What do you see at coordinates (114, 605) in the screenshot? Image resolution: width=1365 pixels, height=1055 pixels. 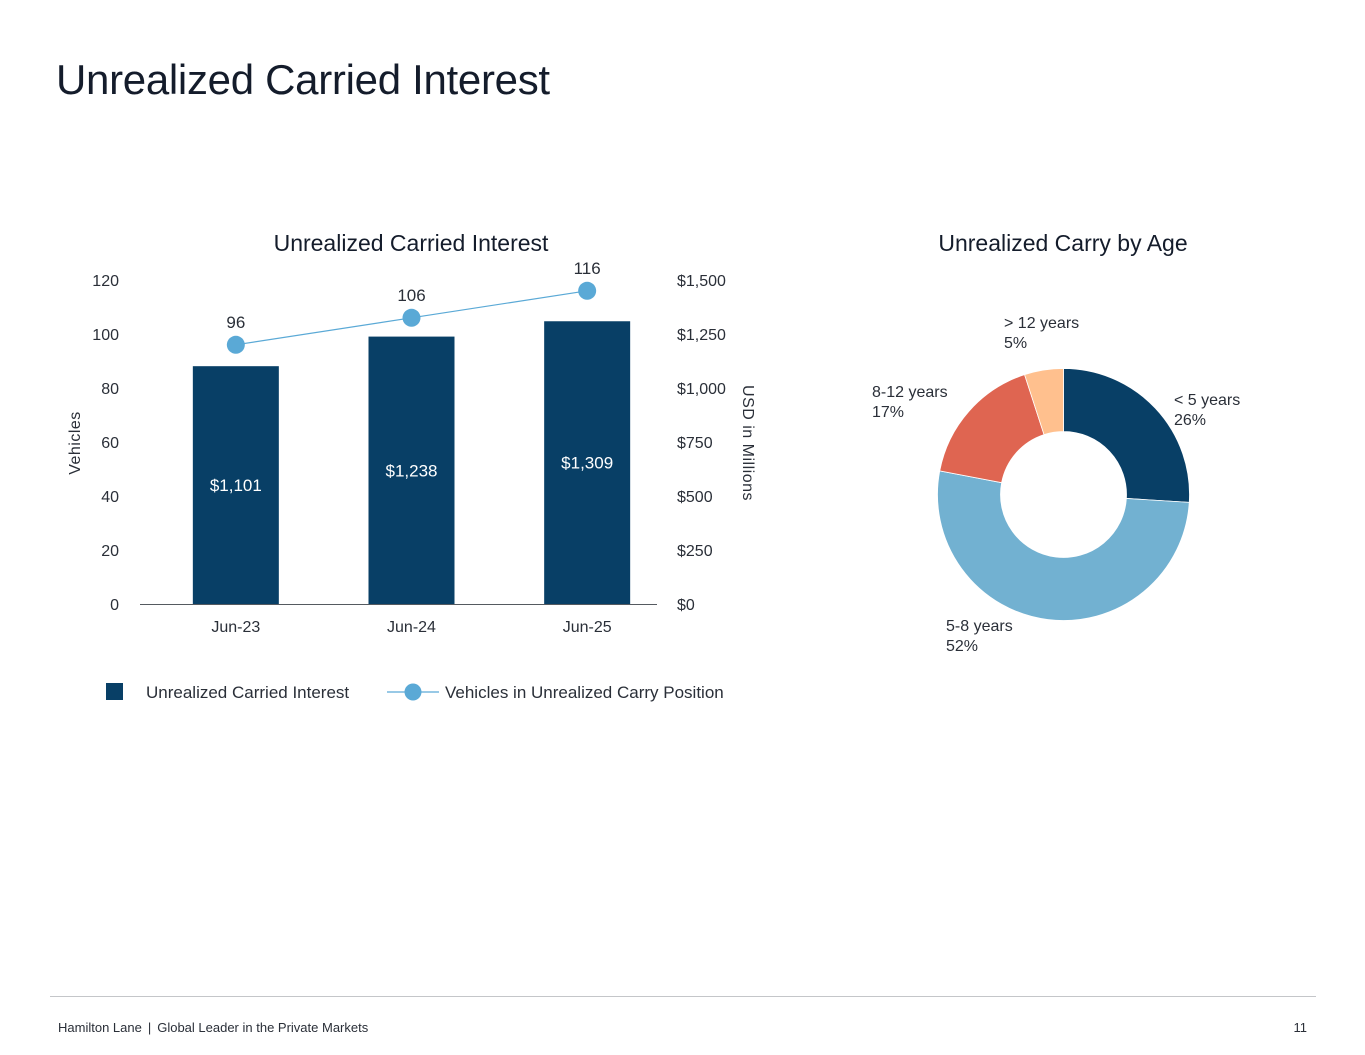 I see `left-tick-label: 0` at bounding box center [114, 605].